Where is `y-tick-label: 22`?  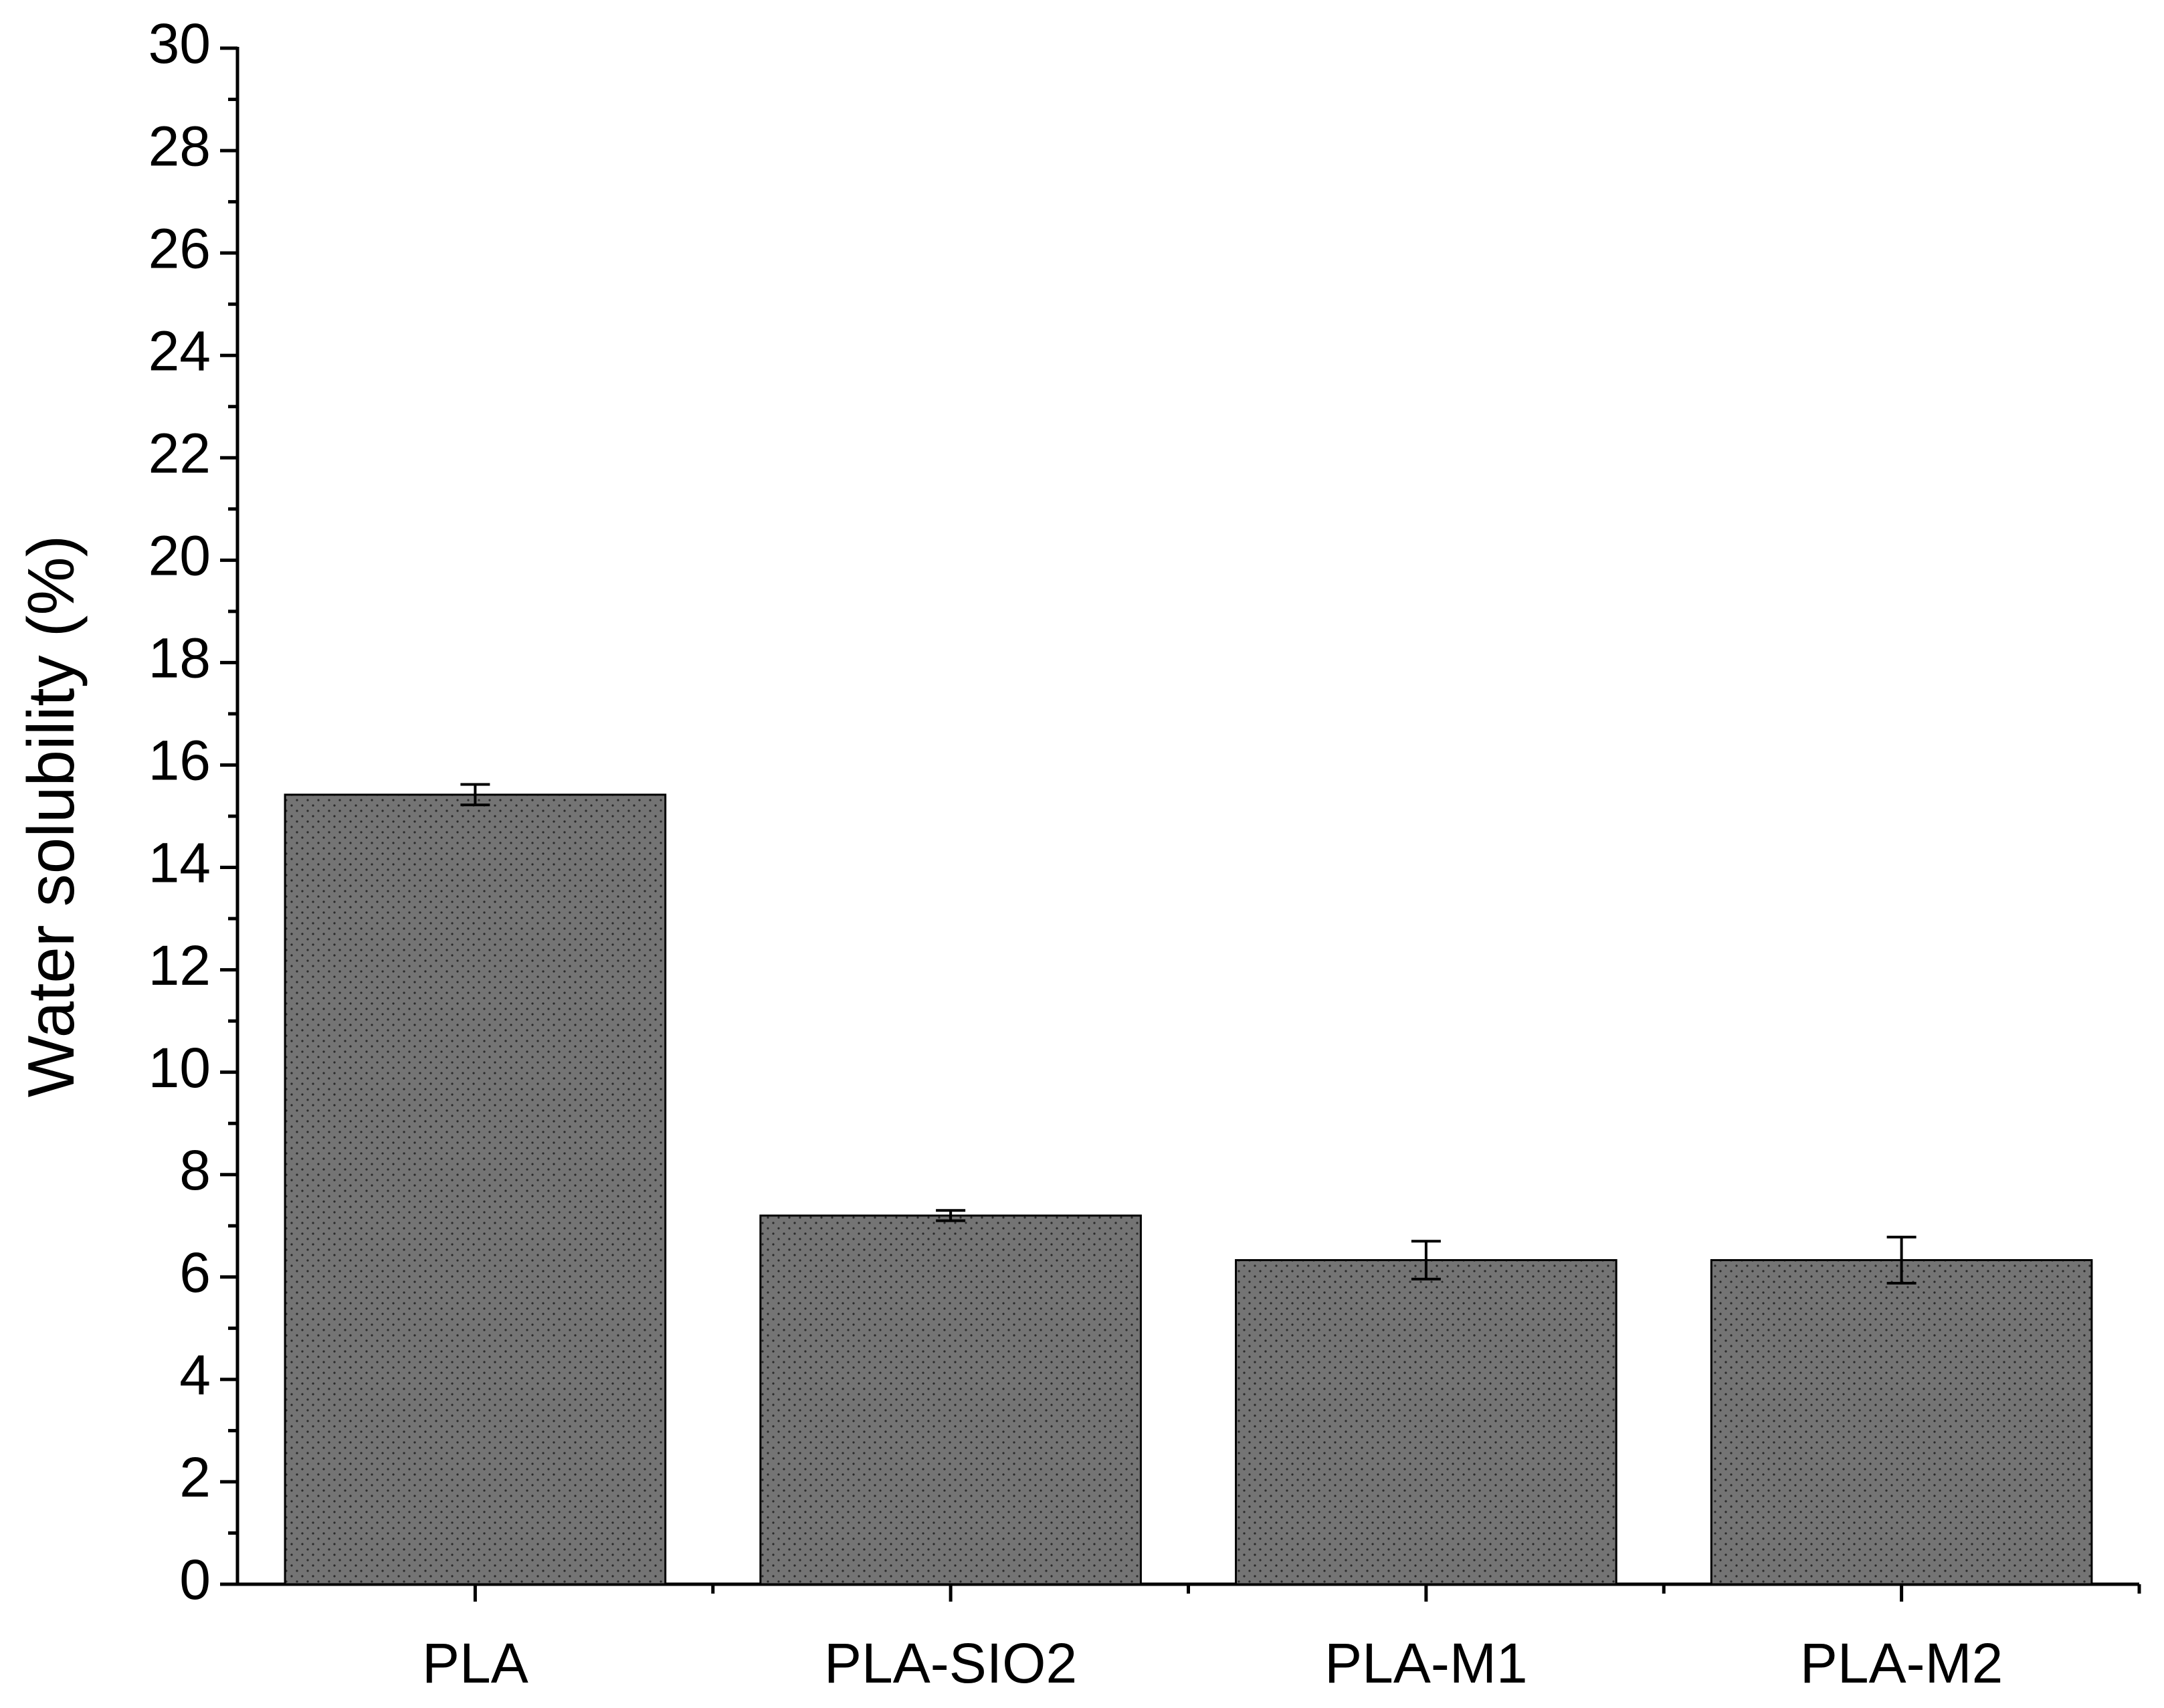 y-tick-label: 22 is located at coordinates (180, 452).